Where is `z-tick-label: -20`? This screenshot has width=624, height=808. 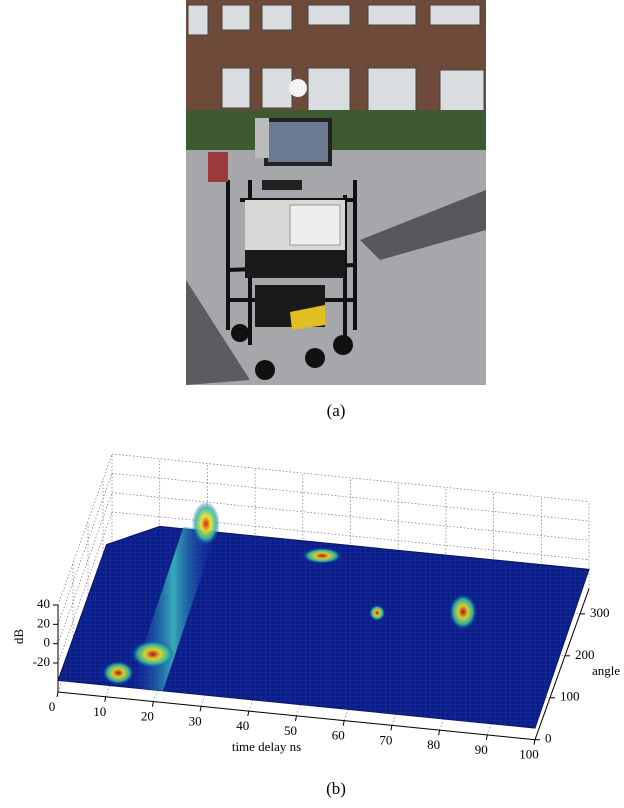
z-tick-label: -20 is located at coordinates (41, 661).